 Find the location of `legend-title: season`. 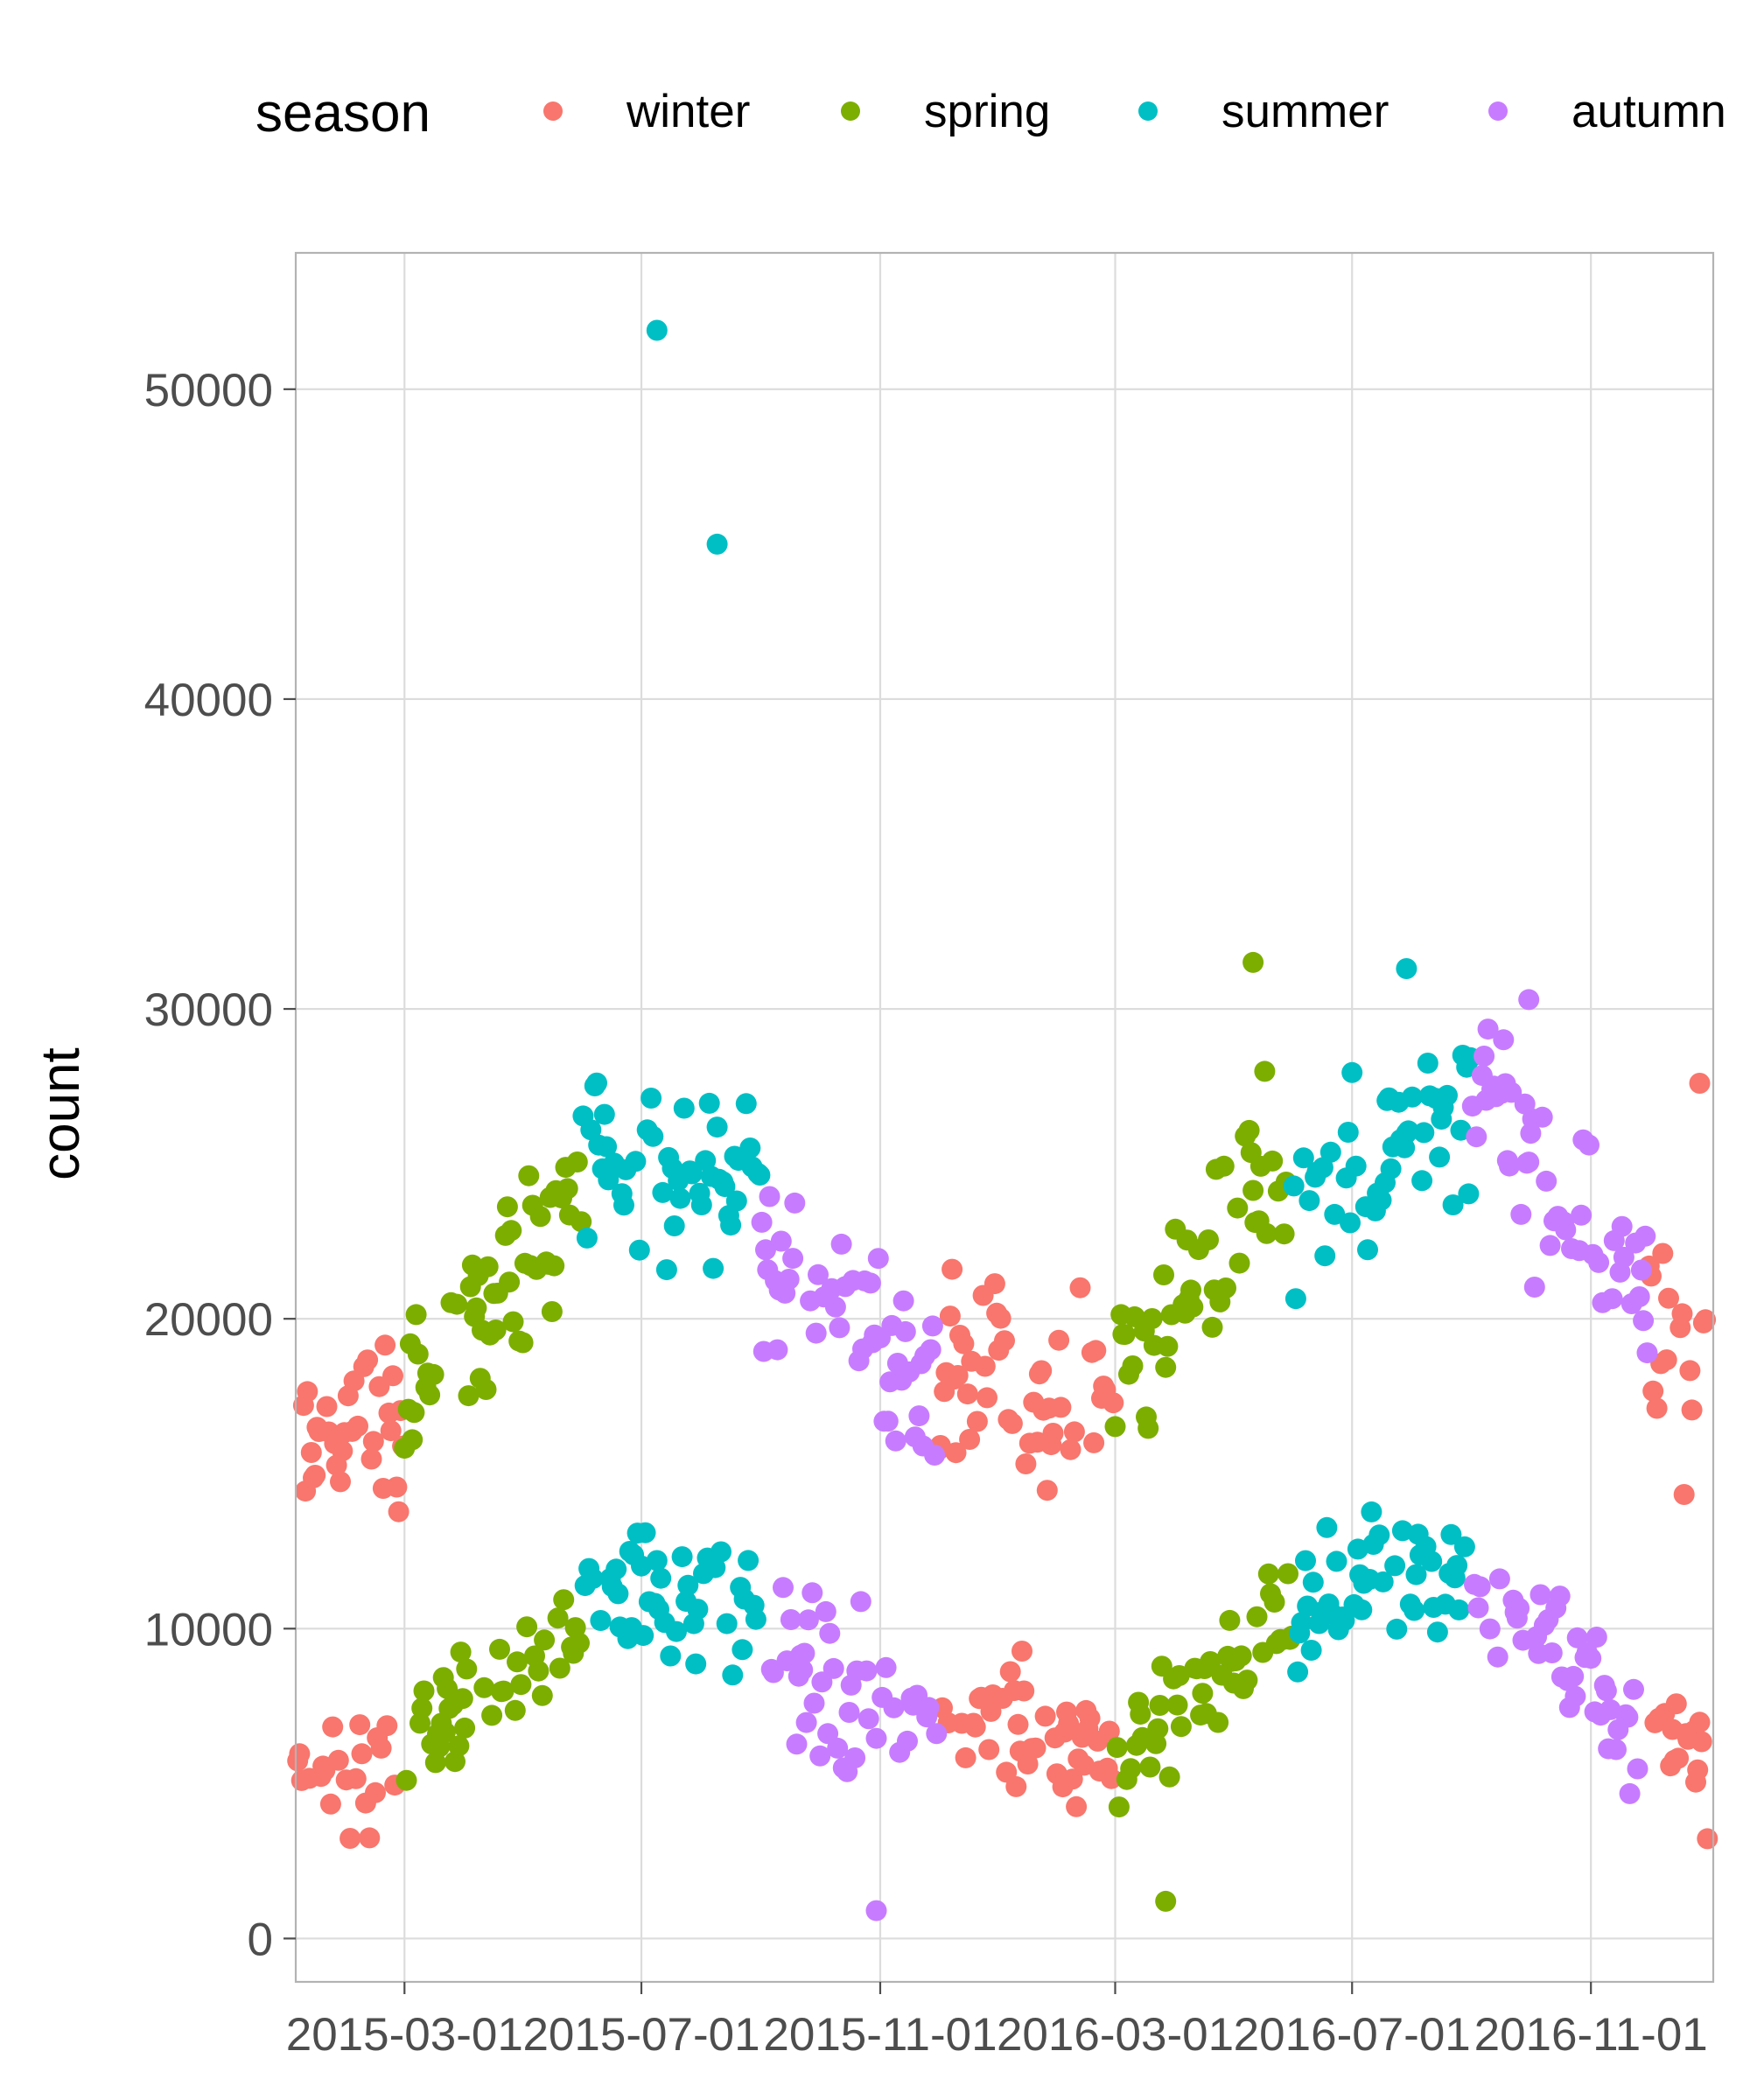

legend-title: season is located at coordinates (343, 113).